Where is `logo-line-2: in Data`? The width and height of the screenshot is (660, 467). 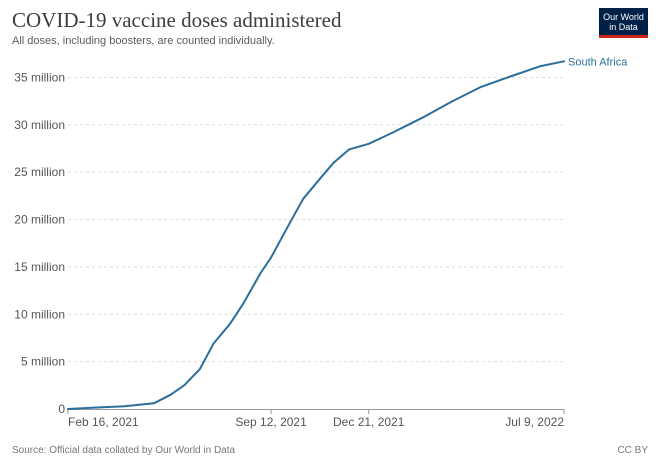
logo-line-2: in Data is located at coordinates (623, 27).